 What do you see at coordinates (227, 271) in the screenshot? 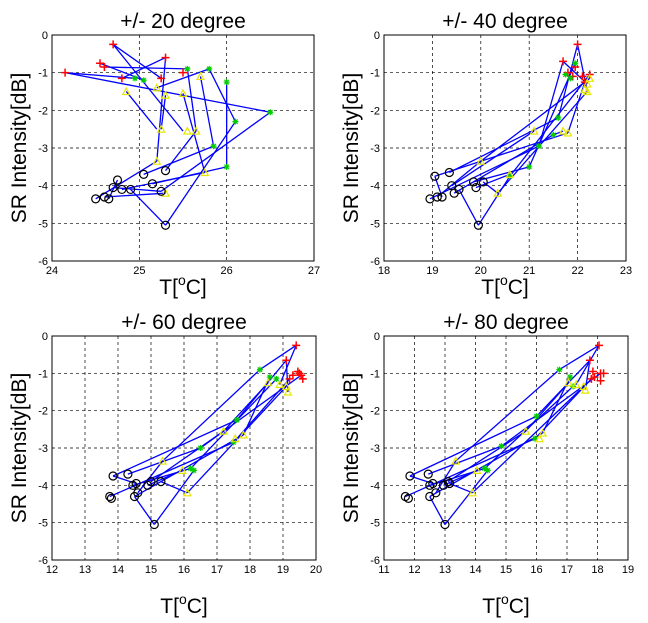
I see `x-tick-label: 26` at bounding box center [227, 271].